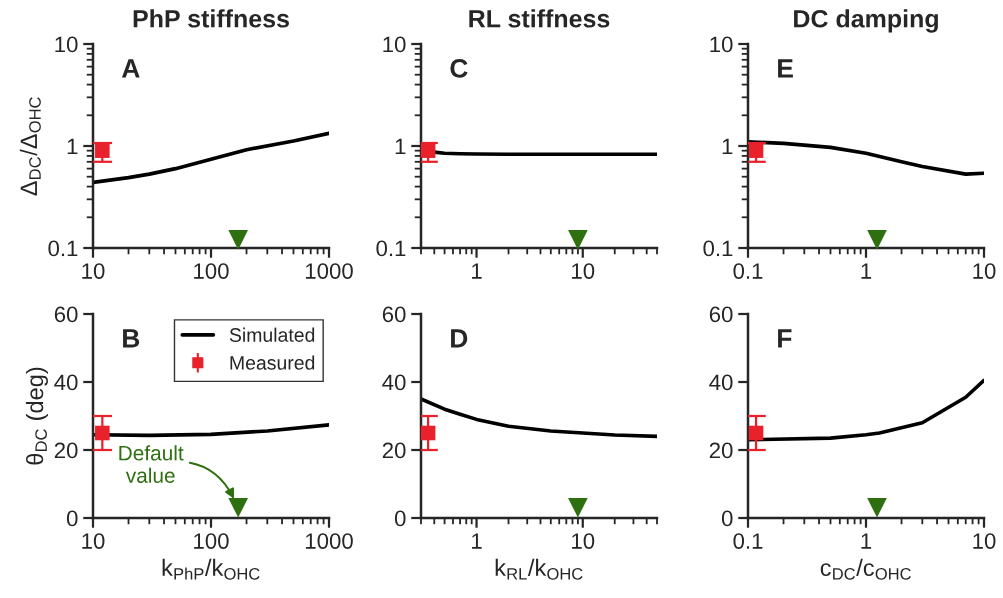 The height and width of the screenshot is (598, 1003). Describe the element at coordinates (131, 338) in the screenshot. I see `annotation: B` at that location.